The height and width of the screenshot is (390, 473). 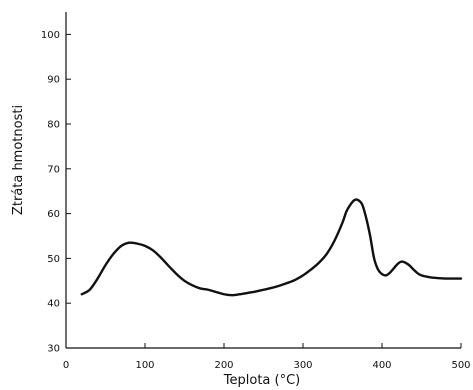 I want to click on x-axis-title: Teplota (°C), so click(x=261, y=380).